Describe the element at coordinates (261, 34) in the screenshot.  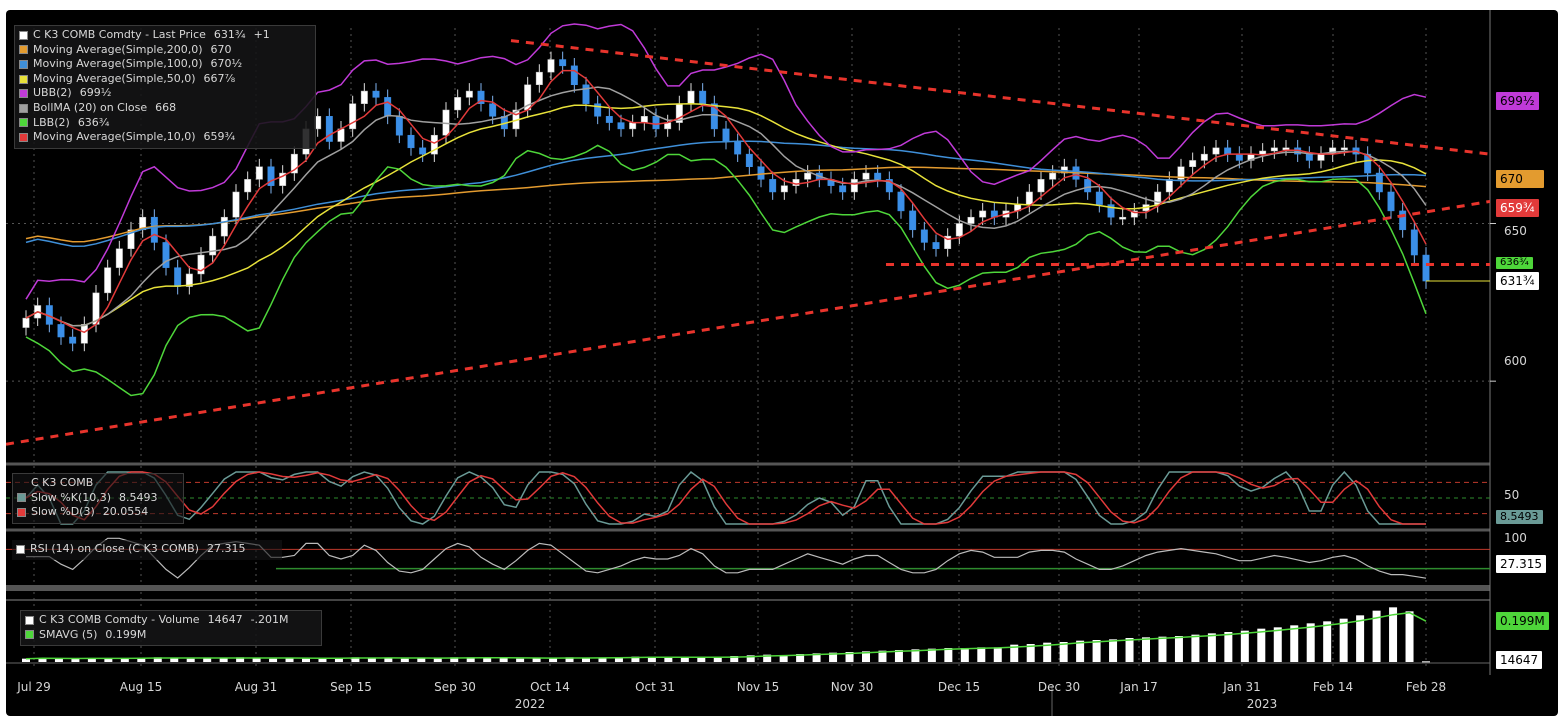
I see `legend-change: +1` at that location.